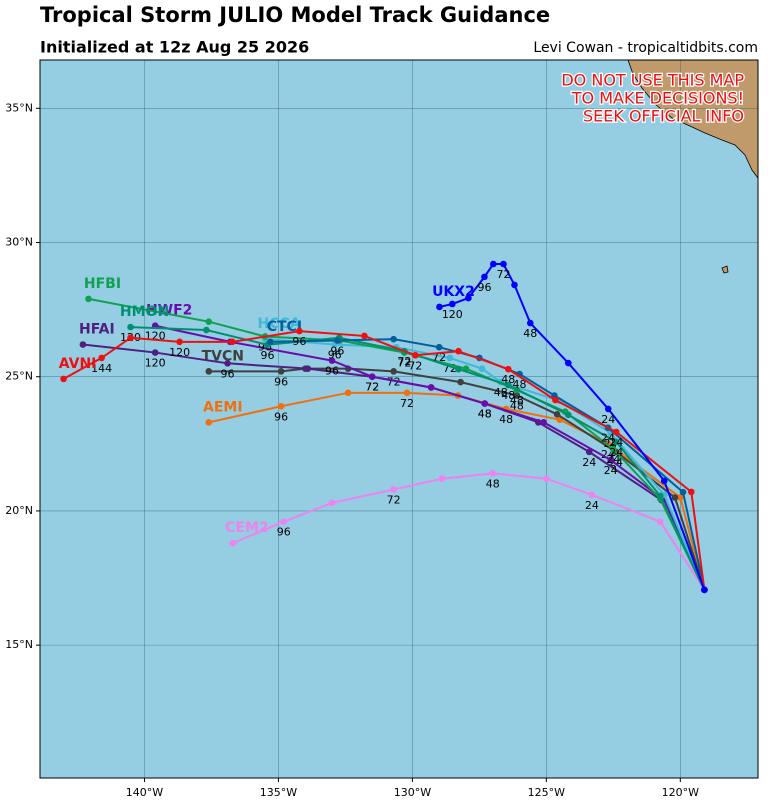 This screenshot has width=768, height=805. I want to click on model-name: HFAI, so click(97, 330).